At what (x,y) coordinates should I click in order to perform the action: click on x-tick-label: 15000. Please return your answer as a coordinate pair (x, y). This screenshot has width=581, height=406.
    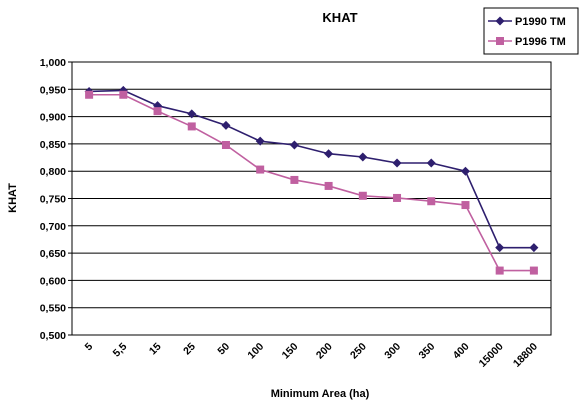
    Looking at the image, I should click on (491, 355).